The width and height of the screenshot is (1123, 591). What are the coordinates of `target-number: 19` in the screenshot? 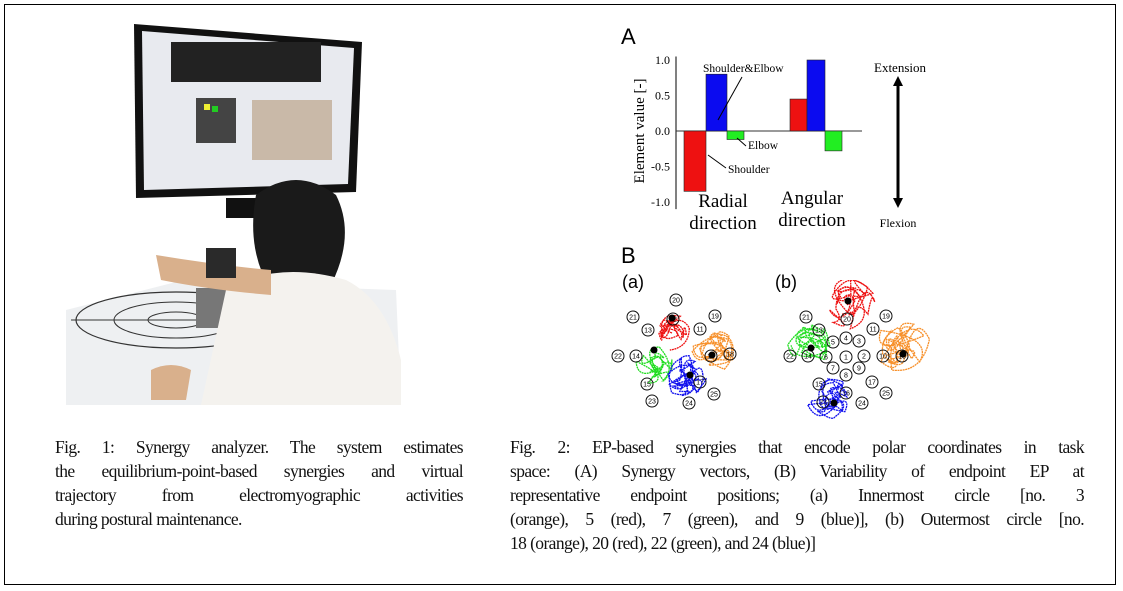 It's located at (715, 317).